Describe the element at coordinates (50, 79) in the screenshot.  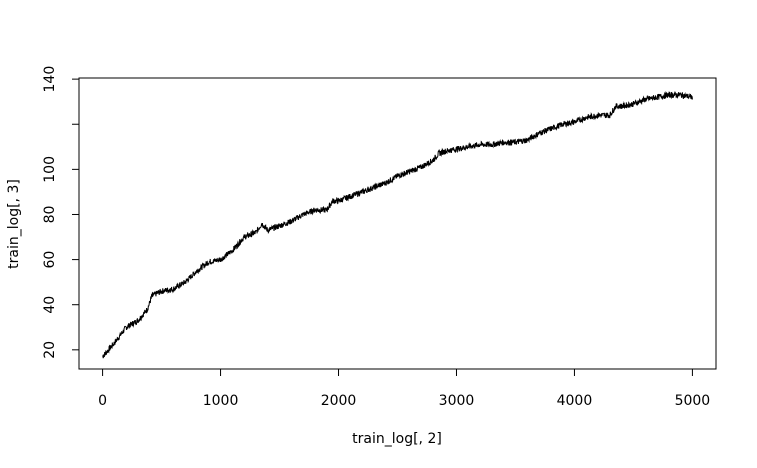
I see `y-tick-label: 140` at that location.